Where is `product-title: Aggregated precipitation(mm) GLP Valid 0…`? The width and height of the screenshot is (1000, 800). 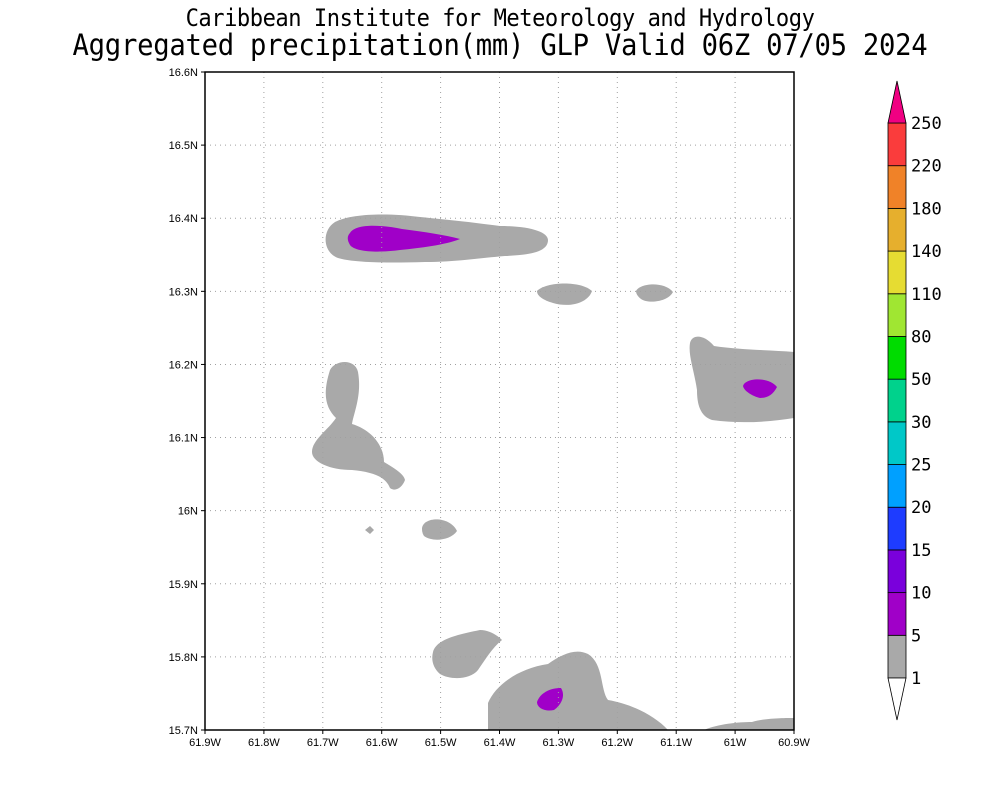
product-title: Aggregated precipitation(mm) GLP Valid 0… is located at coordinates (500, 45).